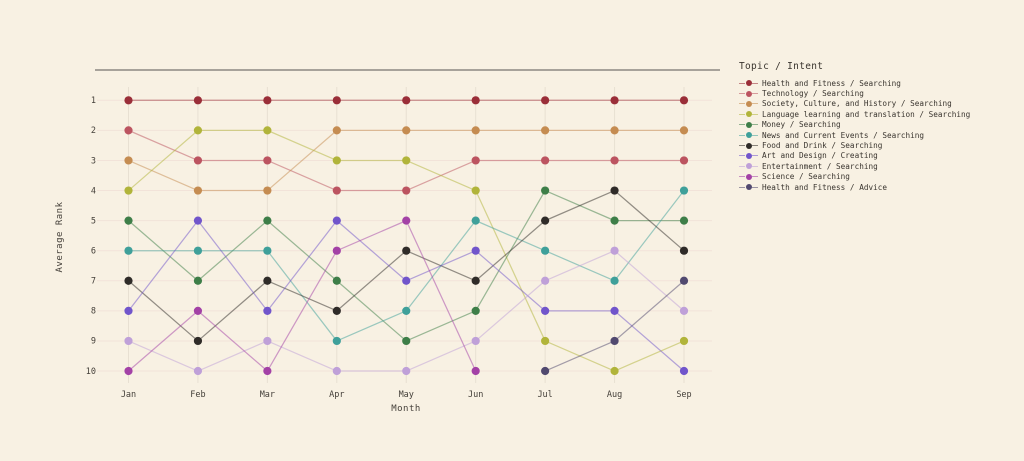  Describe the element at coordinates (843, 135) in the screenshot. I see `legend-label: News and Current Events / Searching` at that location.